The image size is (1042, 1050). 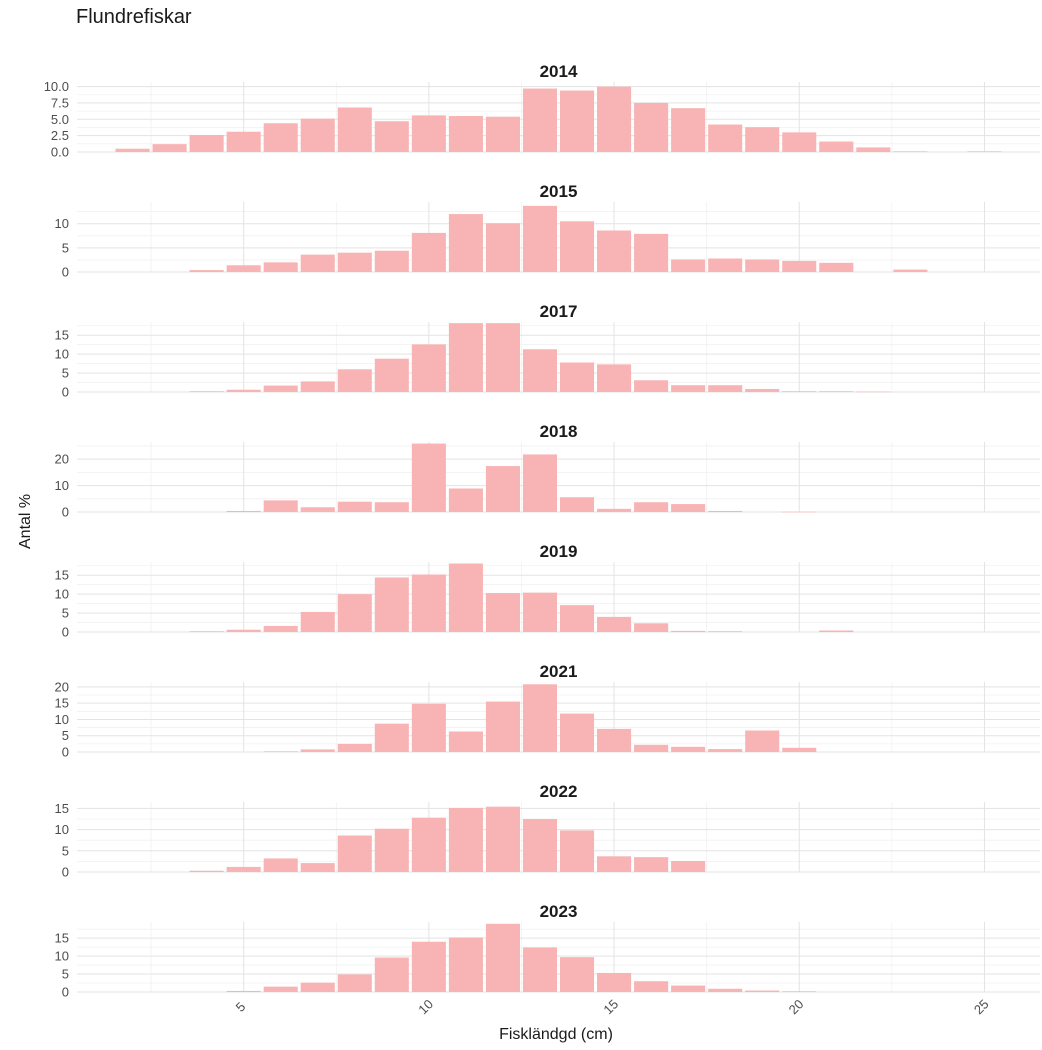 I want to click on panel-2018: 2018 0 10 20, so click(x=547, y=471).